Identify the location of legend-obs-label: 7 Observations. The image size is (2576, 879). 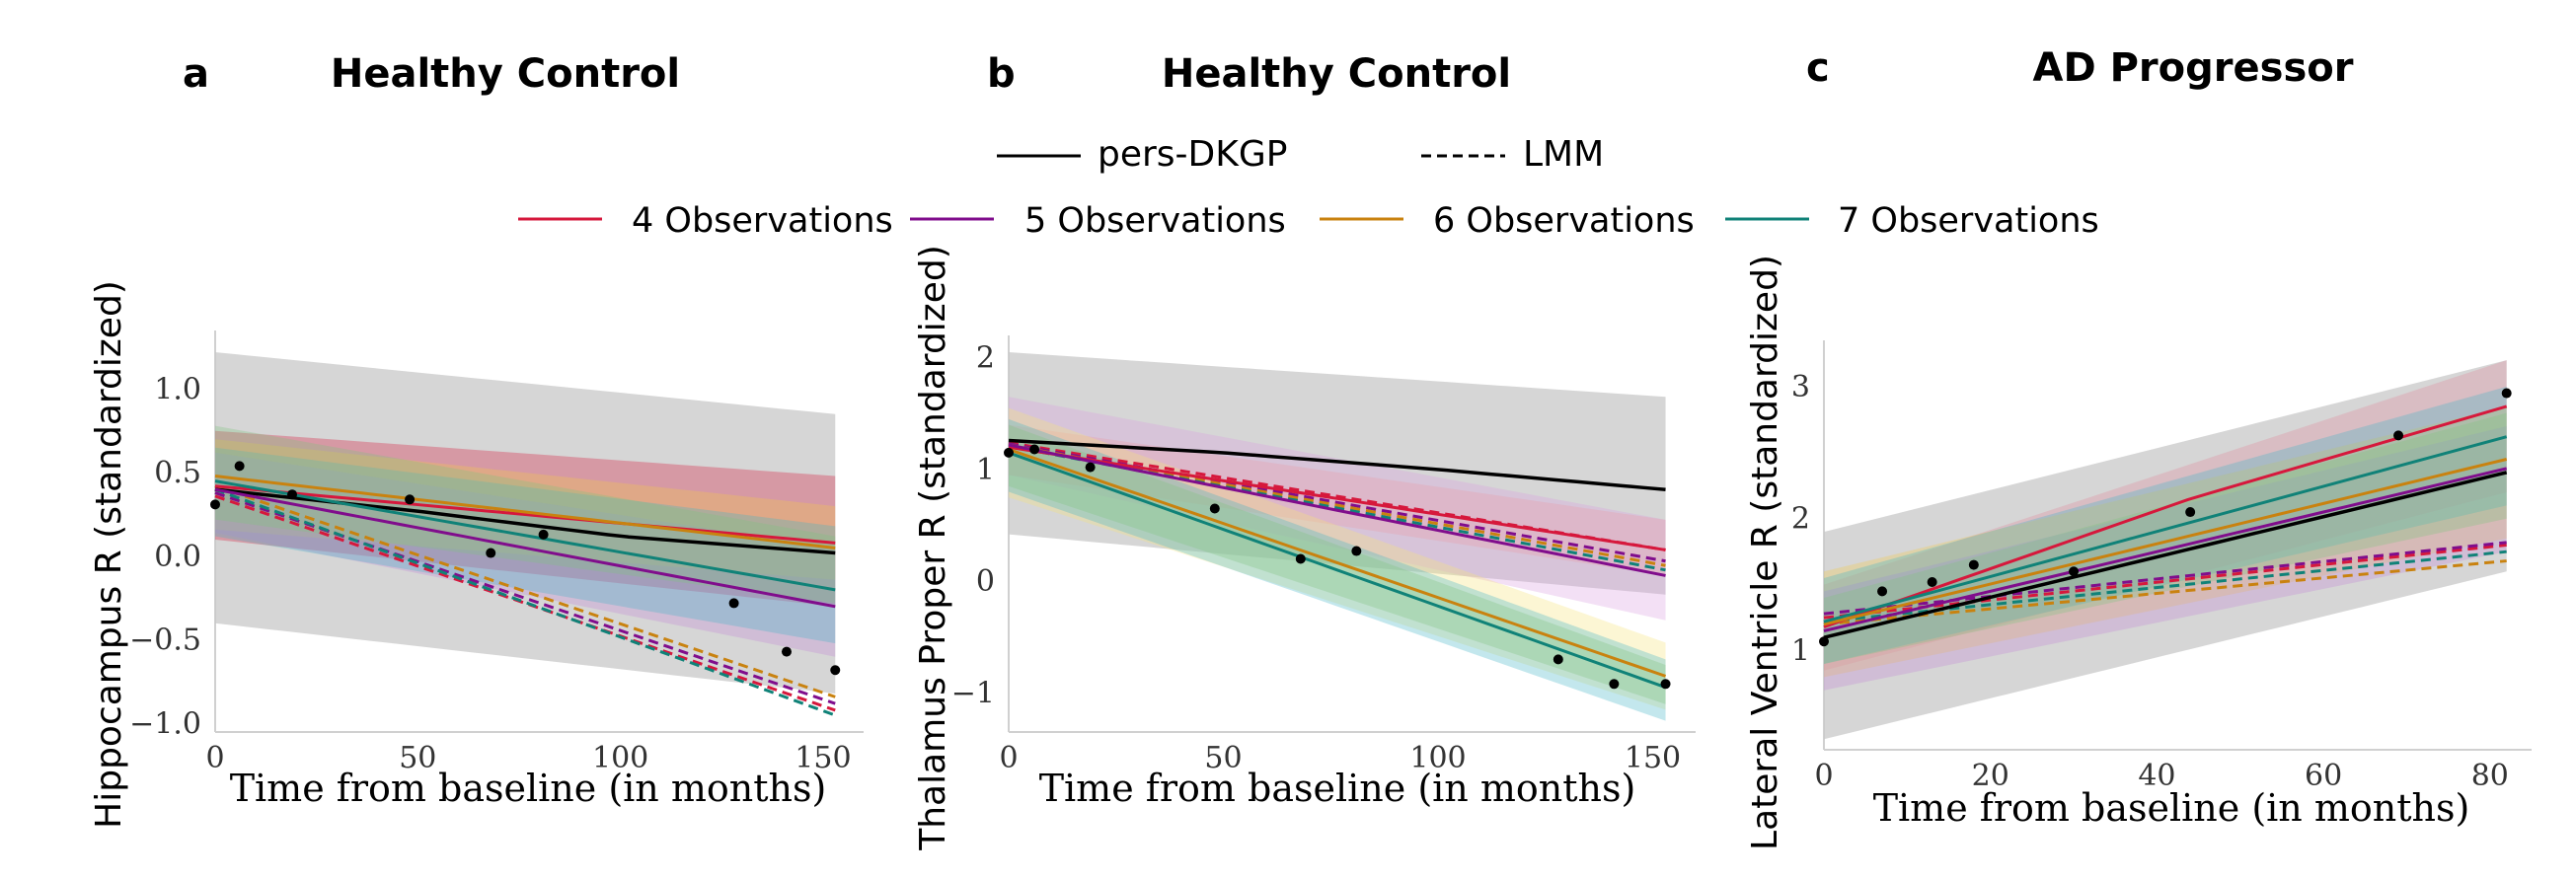
(1969, 221).